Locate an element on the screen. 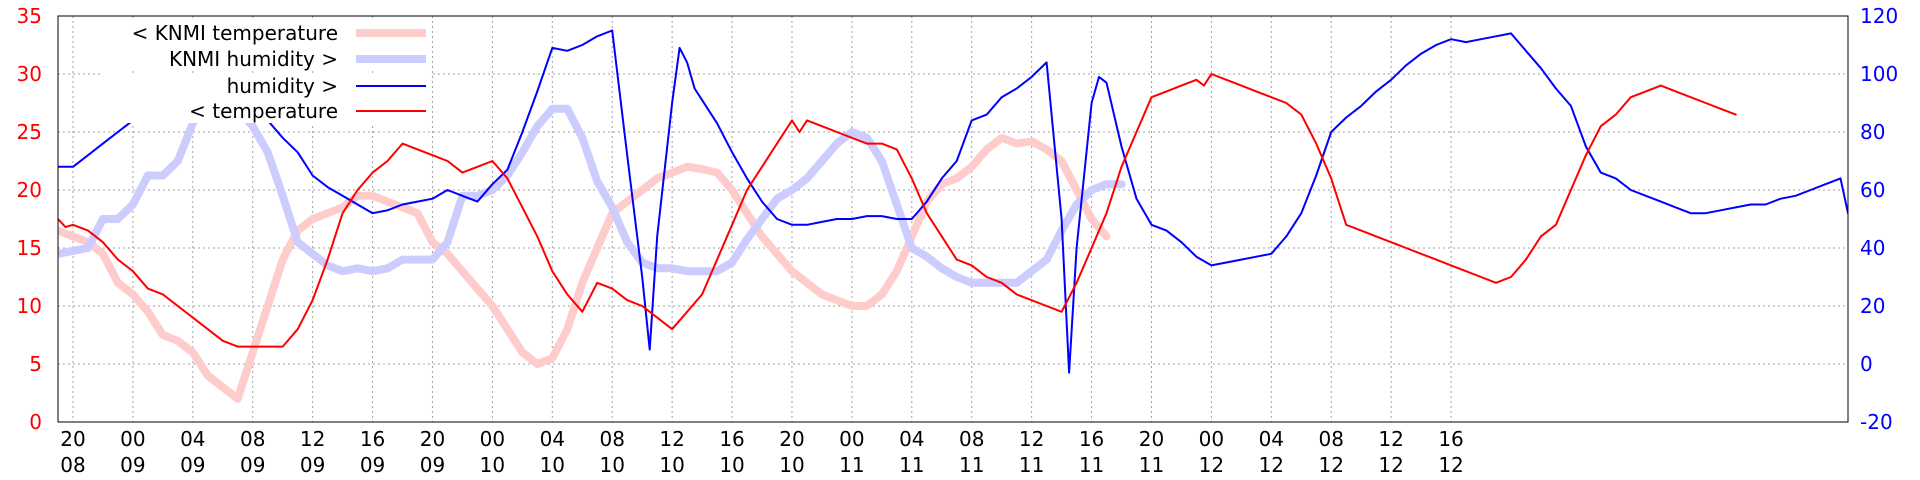  right-tick-label: 0 is located at coordinates (1866, 364).